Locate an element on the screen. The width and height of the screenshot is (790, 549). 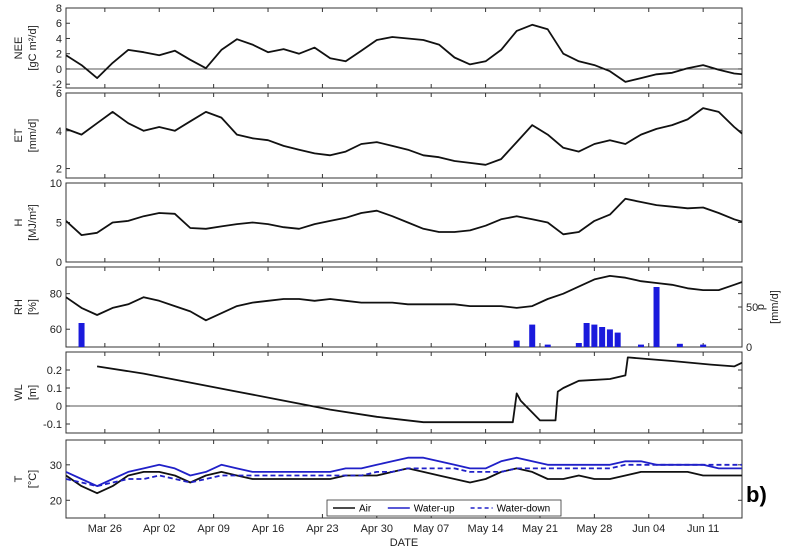
y-tick-label: -0.1 is located at coordinates (52, 425).